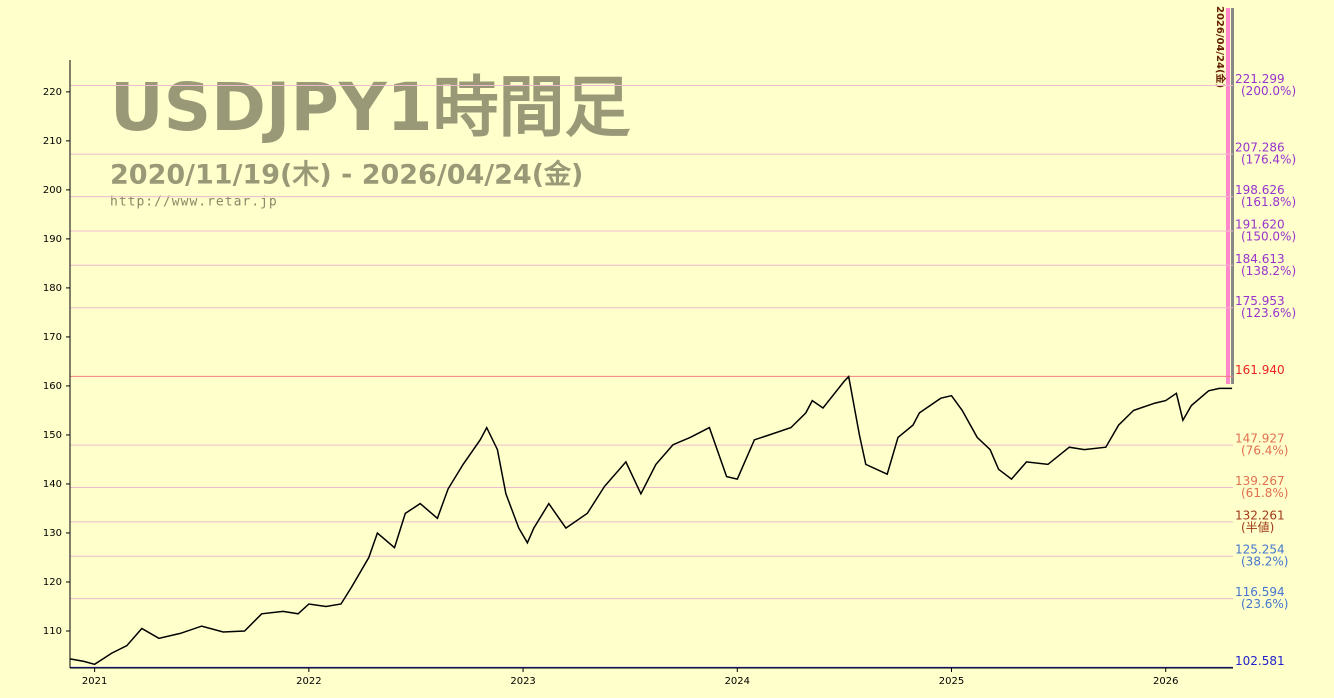 This screenshot has height=698, width=1334. Describe the element at coordinates (52, 288) in the screenshot. I see `y-tick-label: 180` at that location.